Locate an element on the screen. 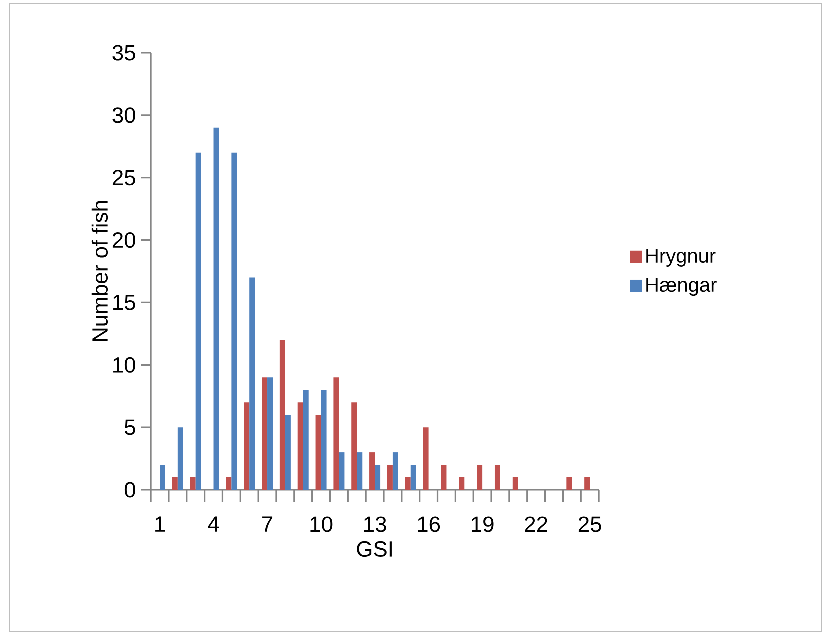  y-tick-label: 0 is located at coordinates (130, 490).